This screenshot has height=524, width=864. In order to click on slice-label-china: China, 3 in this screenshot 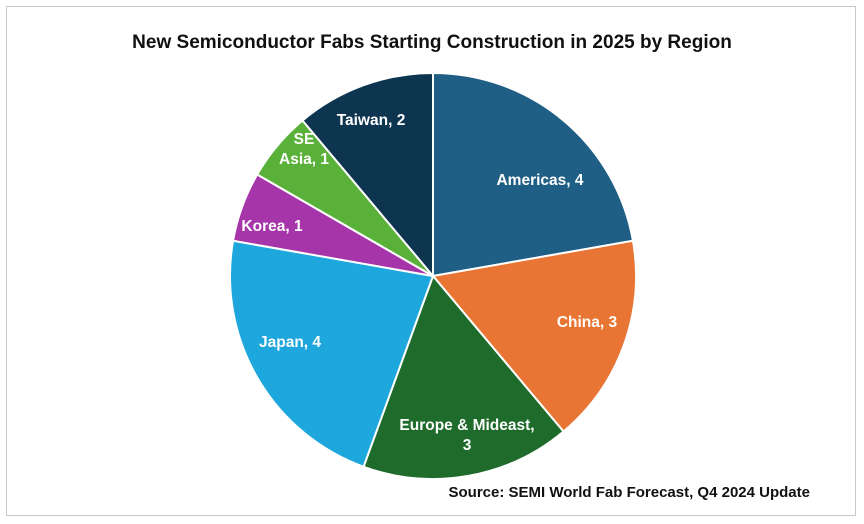, I will do `click(587, 322)`.